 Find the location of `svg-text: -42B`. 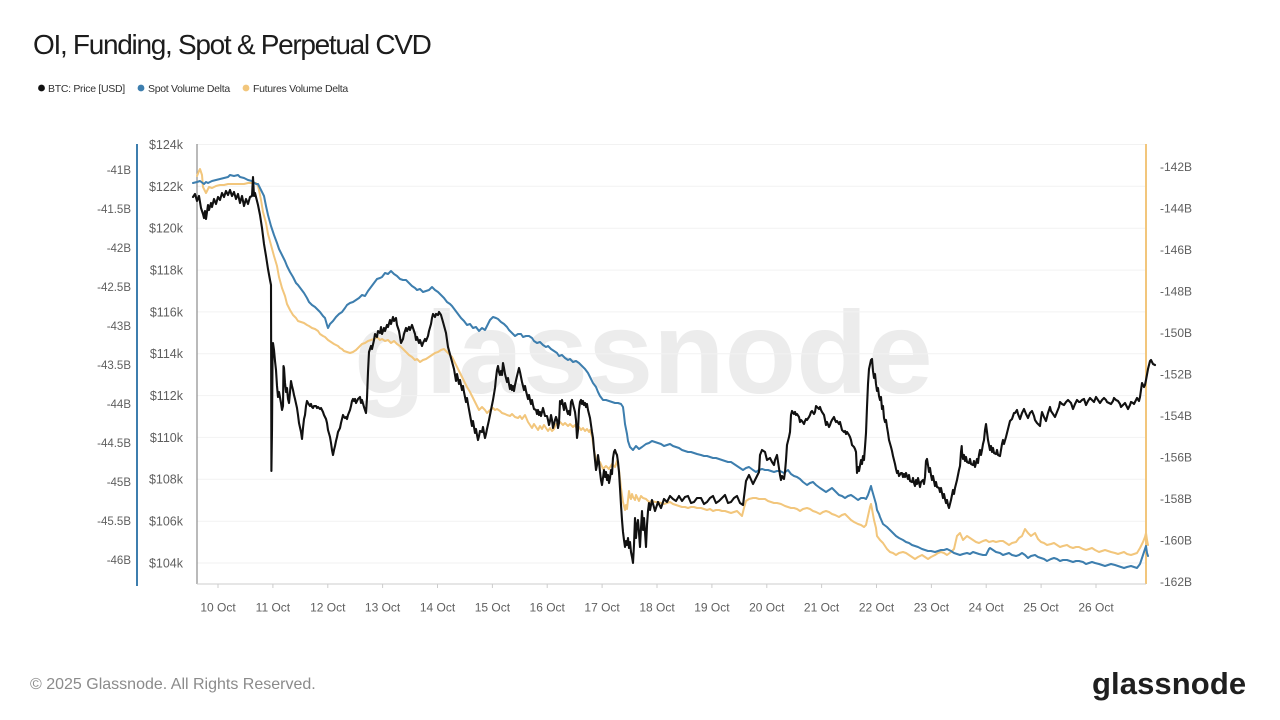

svg-text: -42B is located at coordinates (119, 249).